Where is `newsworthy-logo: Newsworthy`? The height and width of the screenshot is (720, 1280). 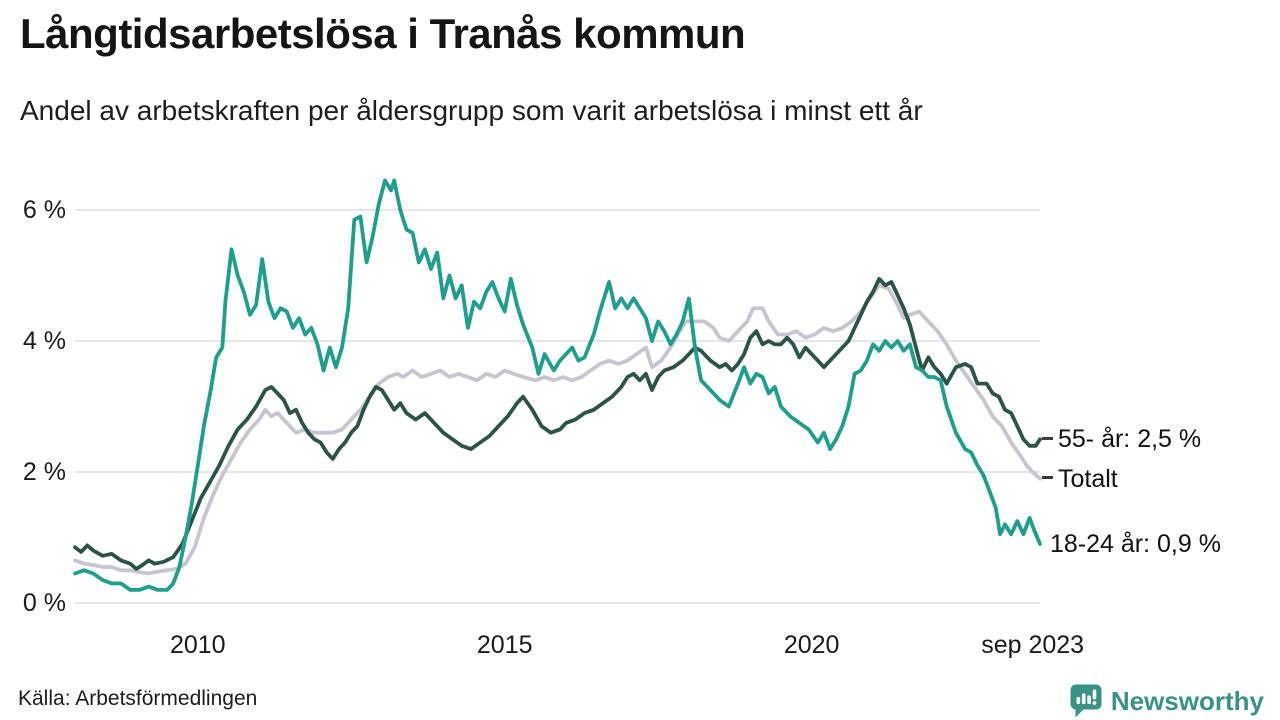 newsworthy-logo: Newsworthy is located at coordinates (1166, 701).